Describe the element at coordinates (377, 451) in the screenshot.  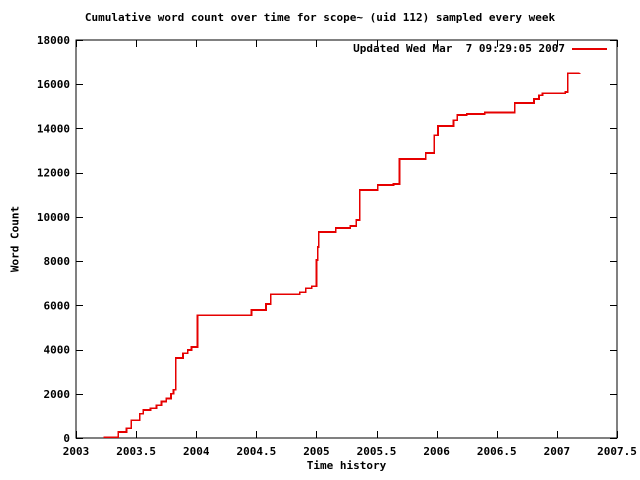
I see `x-tick-label: 2005.5` at that location.